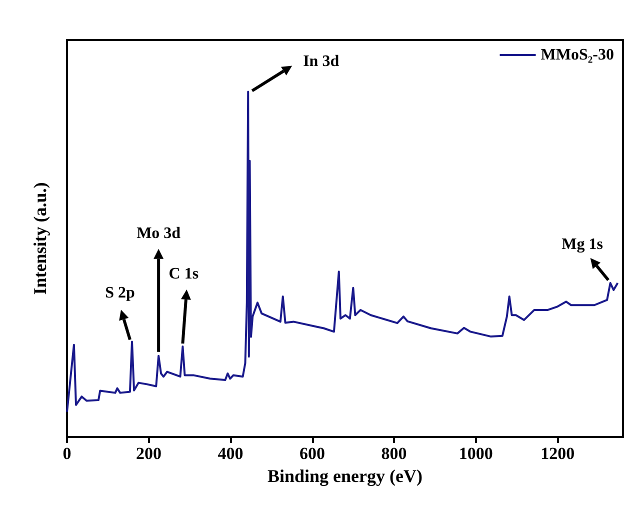  Describe the element at coordinates (345, 476) in the screenshot. I see `x-axis-title: Binding energy (eV)` at that location.